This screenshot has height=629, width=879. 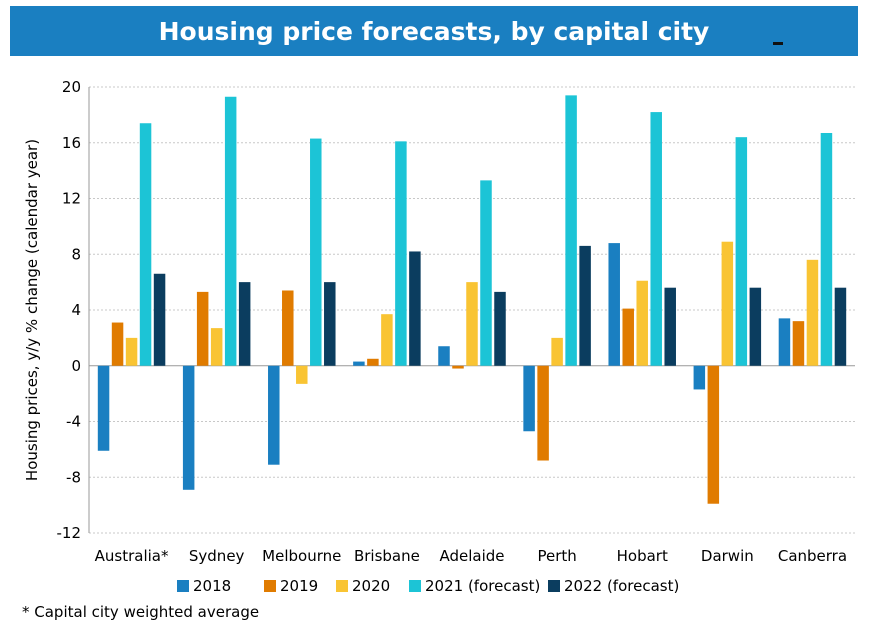 I want to click on x-tick-label: Brisbane, so click(x=387, y=556).